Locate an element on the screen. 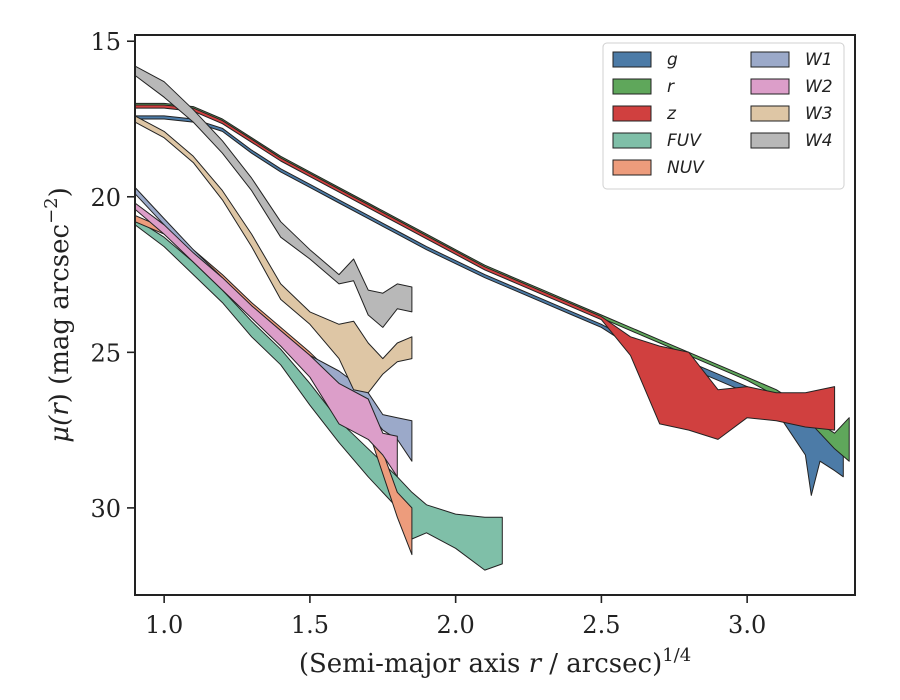 The width and height of the screenshot is (900, 700). y-axis-label: μ(r) (mag arcsec−2) is located at coordinates (58, 315).